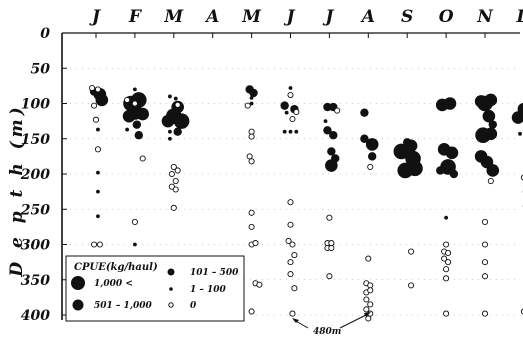 This screenshot has height=347, width=523. What do you see at coordinates (367, 17) in the screenshot?
I see `month-label-8: A` at bounding box center [367, 17].